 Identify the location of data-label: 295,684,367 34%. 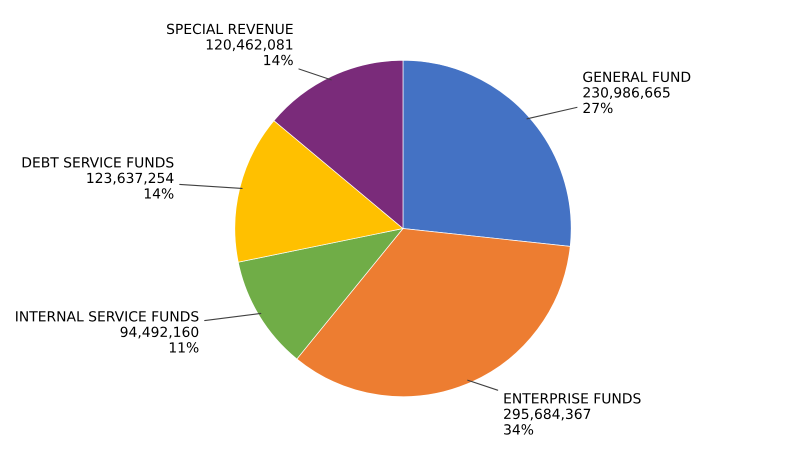
(547, 421).